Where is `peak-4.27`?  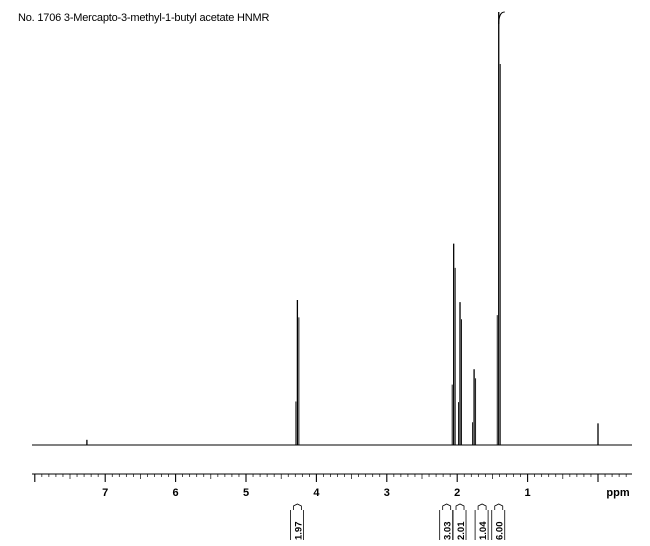
peak-4.27 is located at coordinates (297, 372).